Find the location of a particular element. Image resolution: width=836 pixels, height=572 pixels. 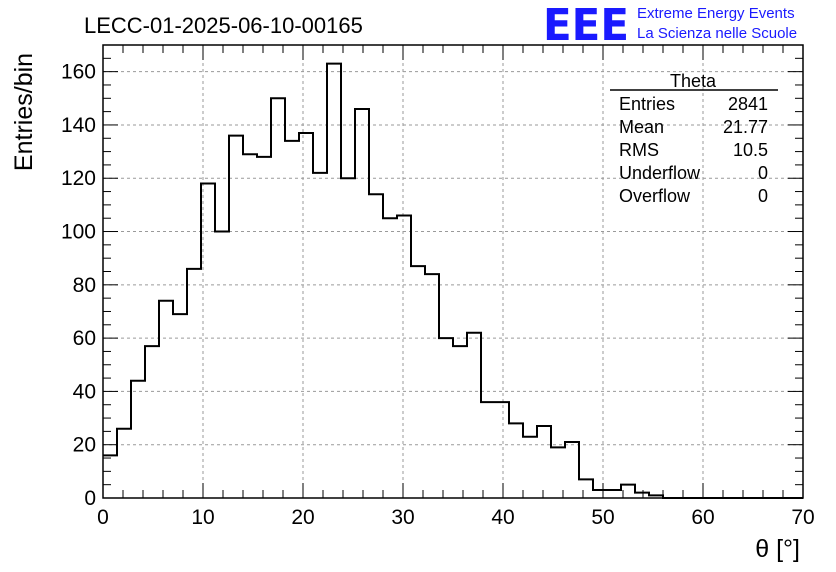

x-tick-label: 40 is located at coordinates (502, 517).